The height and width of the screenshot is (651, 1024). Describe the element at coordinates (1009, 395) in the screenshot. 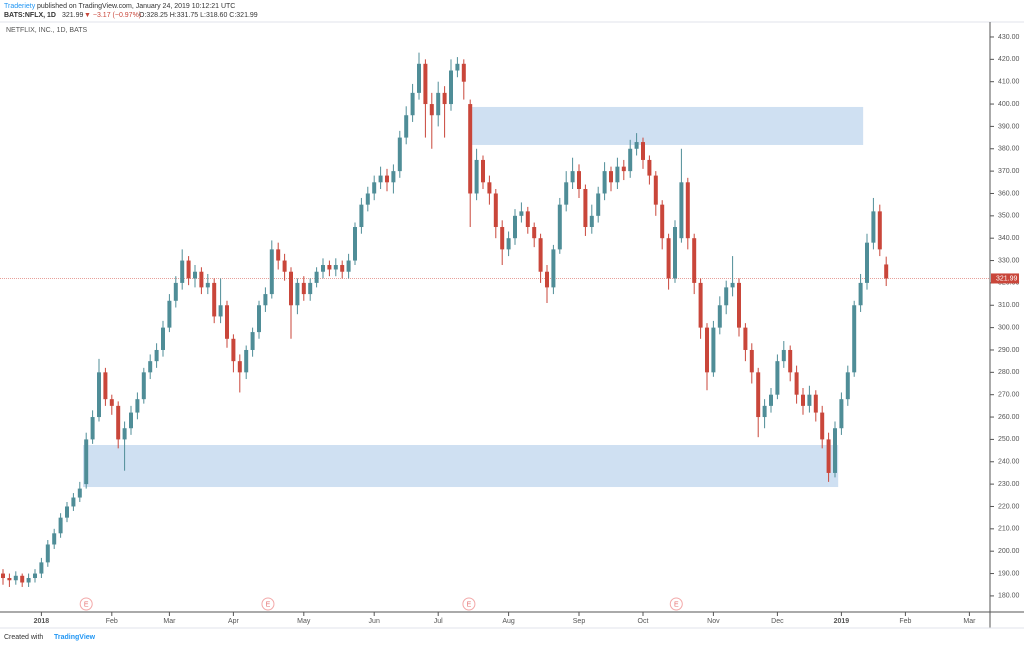

I see `y-tick-label: 270.00` at that location.